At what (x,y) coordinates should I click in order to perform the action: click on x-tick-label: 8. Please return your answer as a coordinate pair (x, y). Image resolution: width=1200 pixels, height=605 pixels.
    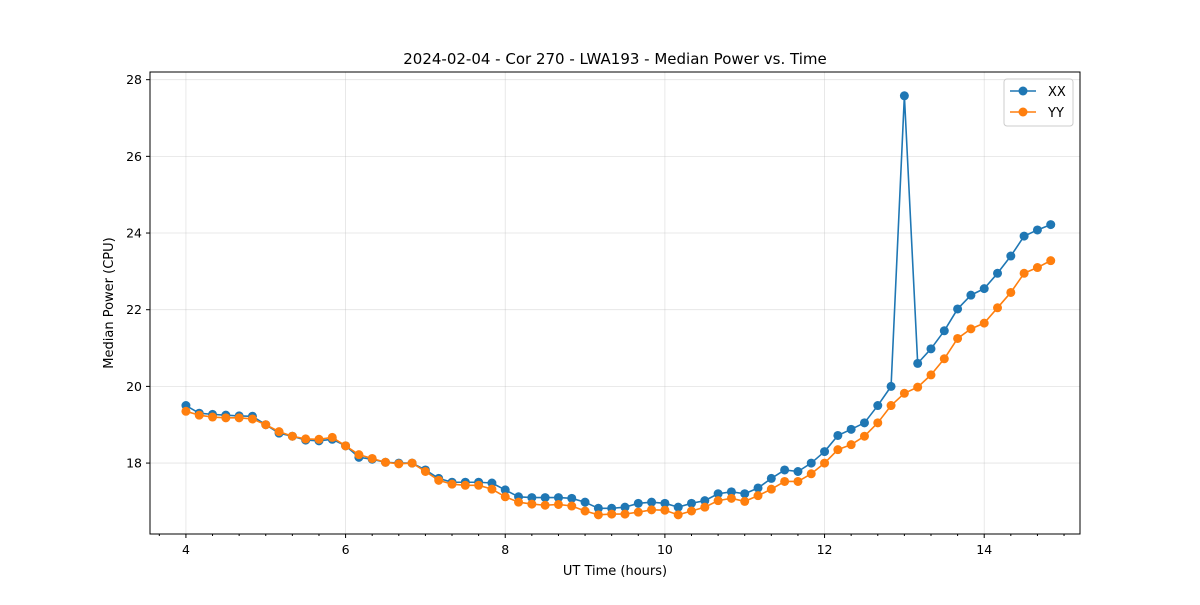
    Looking at the image, I should click on (505, 549).